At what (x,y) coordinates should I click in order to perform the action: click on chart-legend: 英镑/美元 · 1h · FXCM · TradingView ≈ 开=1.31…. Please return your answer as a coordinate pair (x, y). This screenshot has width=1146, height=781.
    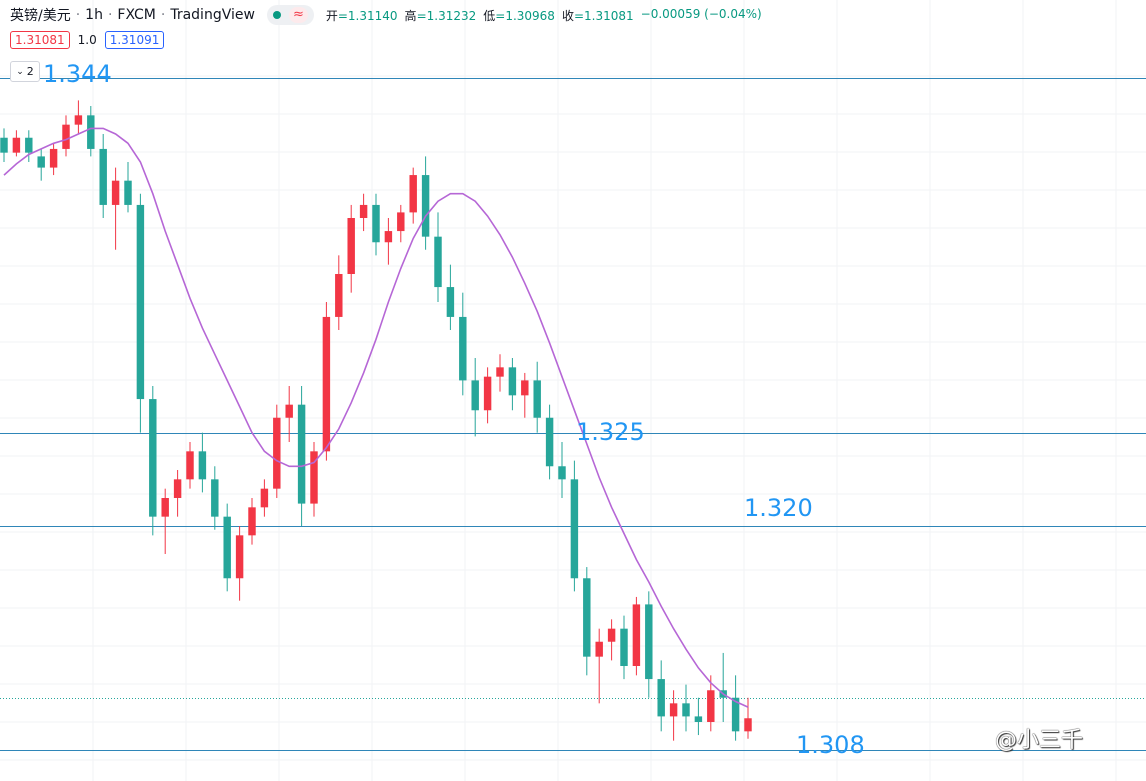
    Looking at the image, I should click on (386, 15).